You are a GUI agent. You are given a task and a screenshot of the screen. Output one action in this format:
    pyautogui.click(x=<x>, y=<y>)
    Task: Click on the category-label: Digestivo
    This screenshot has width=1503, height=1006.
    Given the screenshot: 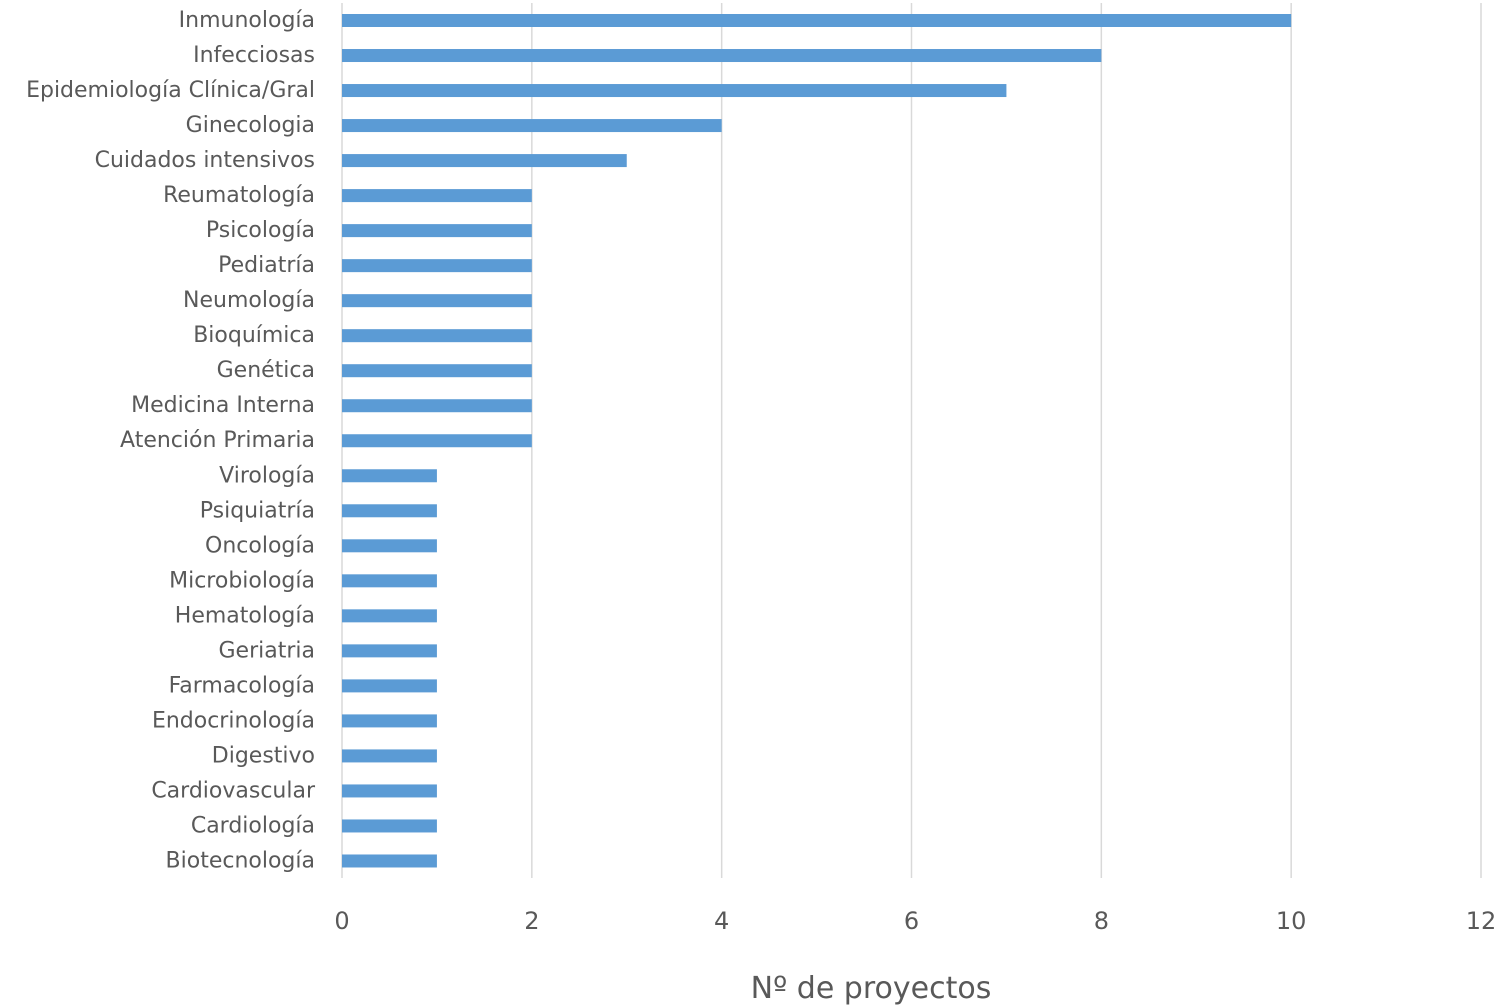 What is the action you would take?
    pyautogui.click(x=263, y=755)
    